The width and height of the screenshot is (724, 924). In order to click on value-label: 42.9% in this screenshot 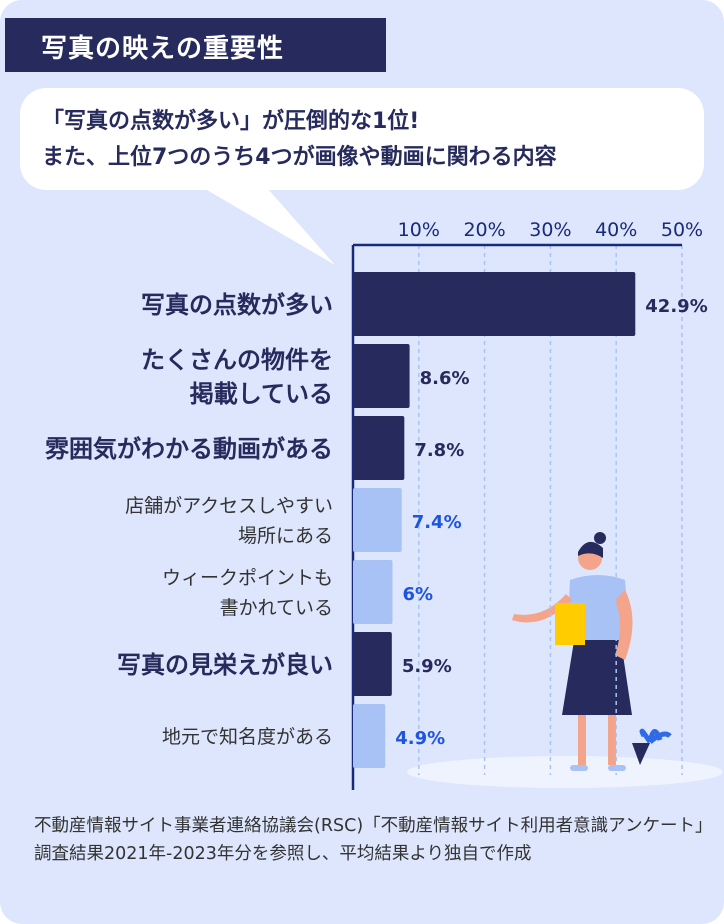, I will do `click(676, 306)`.